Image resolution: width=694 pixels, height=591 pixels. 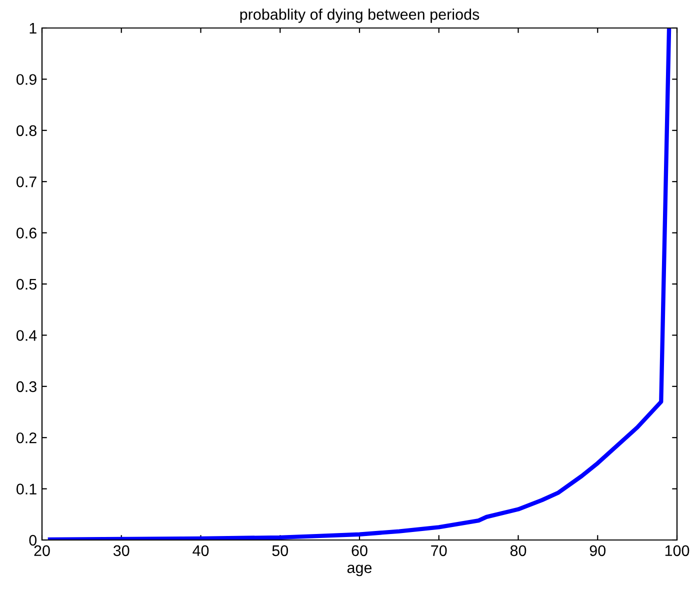 I want to click on y-tick-label: 0.4, so click(x=26, y=335).